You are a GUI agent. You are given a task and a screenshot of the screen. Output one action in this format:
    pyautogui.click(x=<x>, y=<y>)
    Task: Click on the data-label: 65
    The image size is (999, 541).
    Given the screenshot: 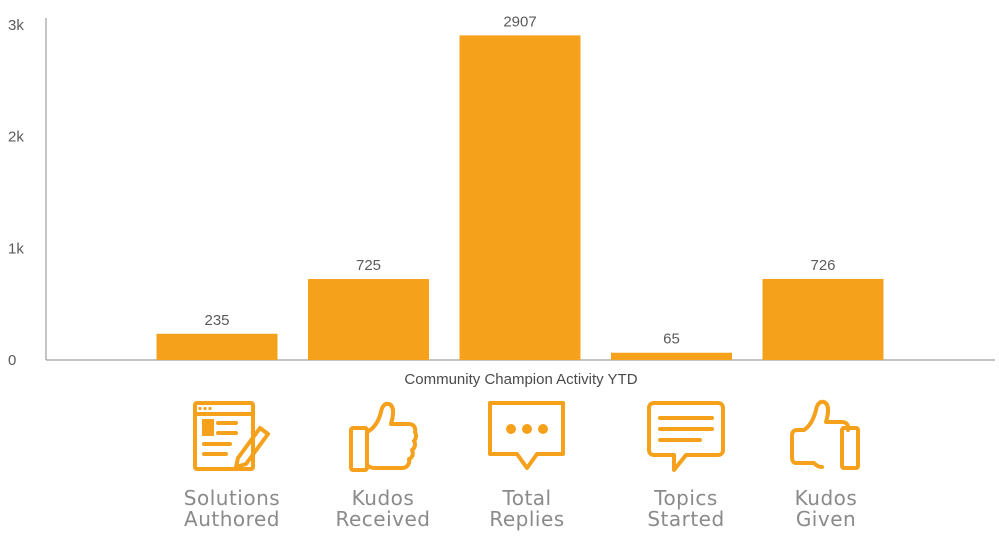 What is the action you would take?
    pyautogui.click(x=671, y=339)
    